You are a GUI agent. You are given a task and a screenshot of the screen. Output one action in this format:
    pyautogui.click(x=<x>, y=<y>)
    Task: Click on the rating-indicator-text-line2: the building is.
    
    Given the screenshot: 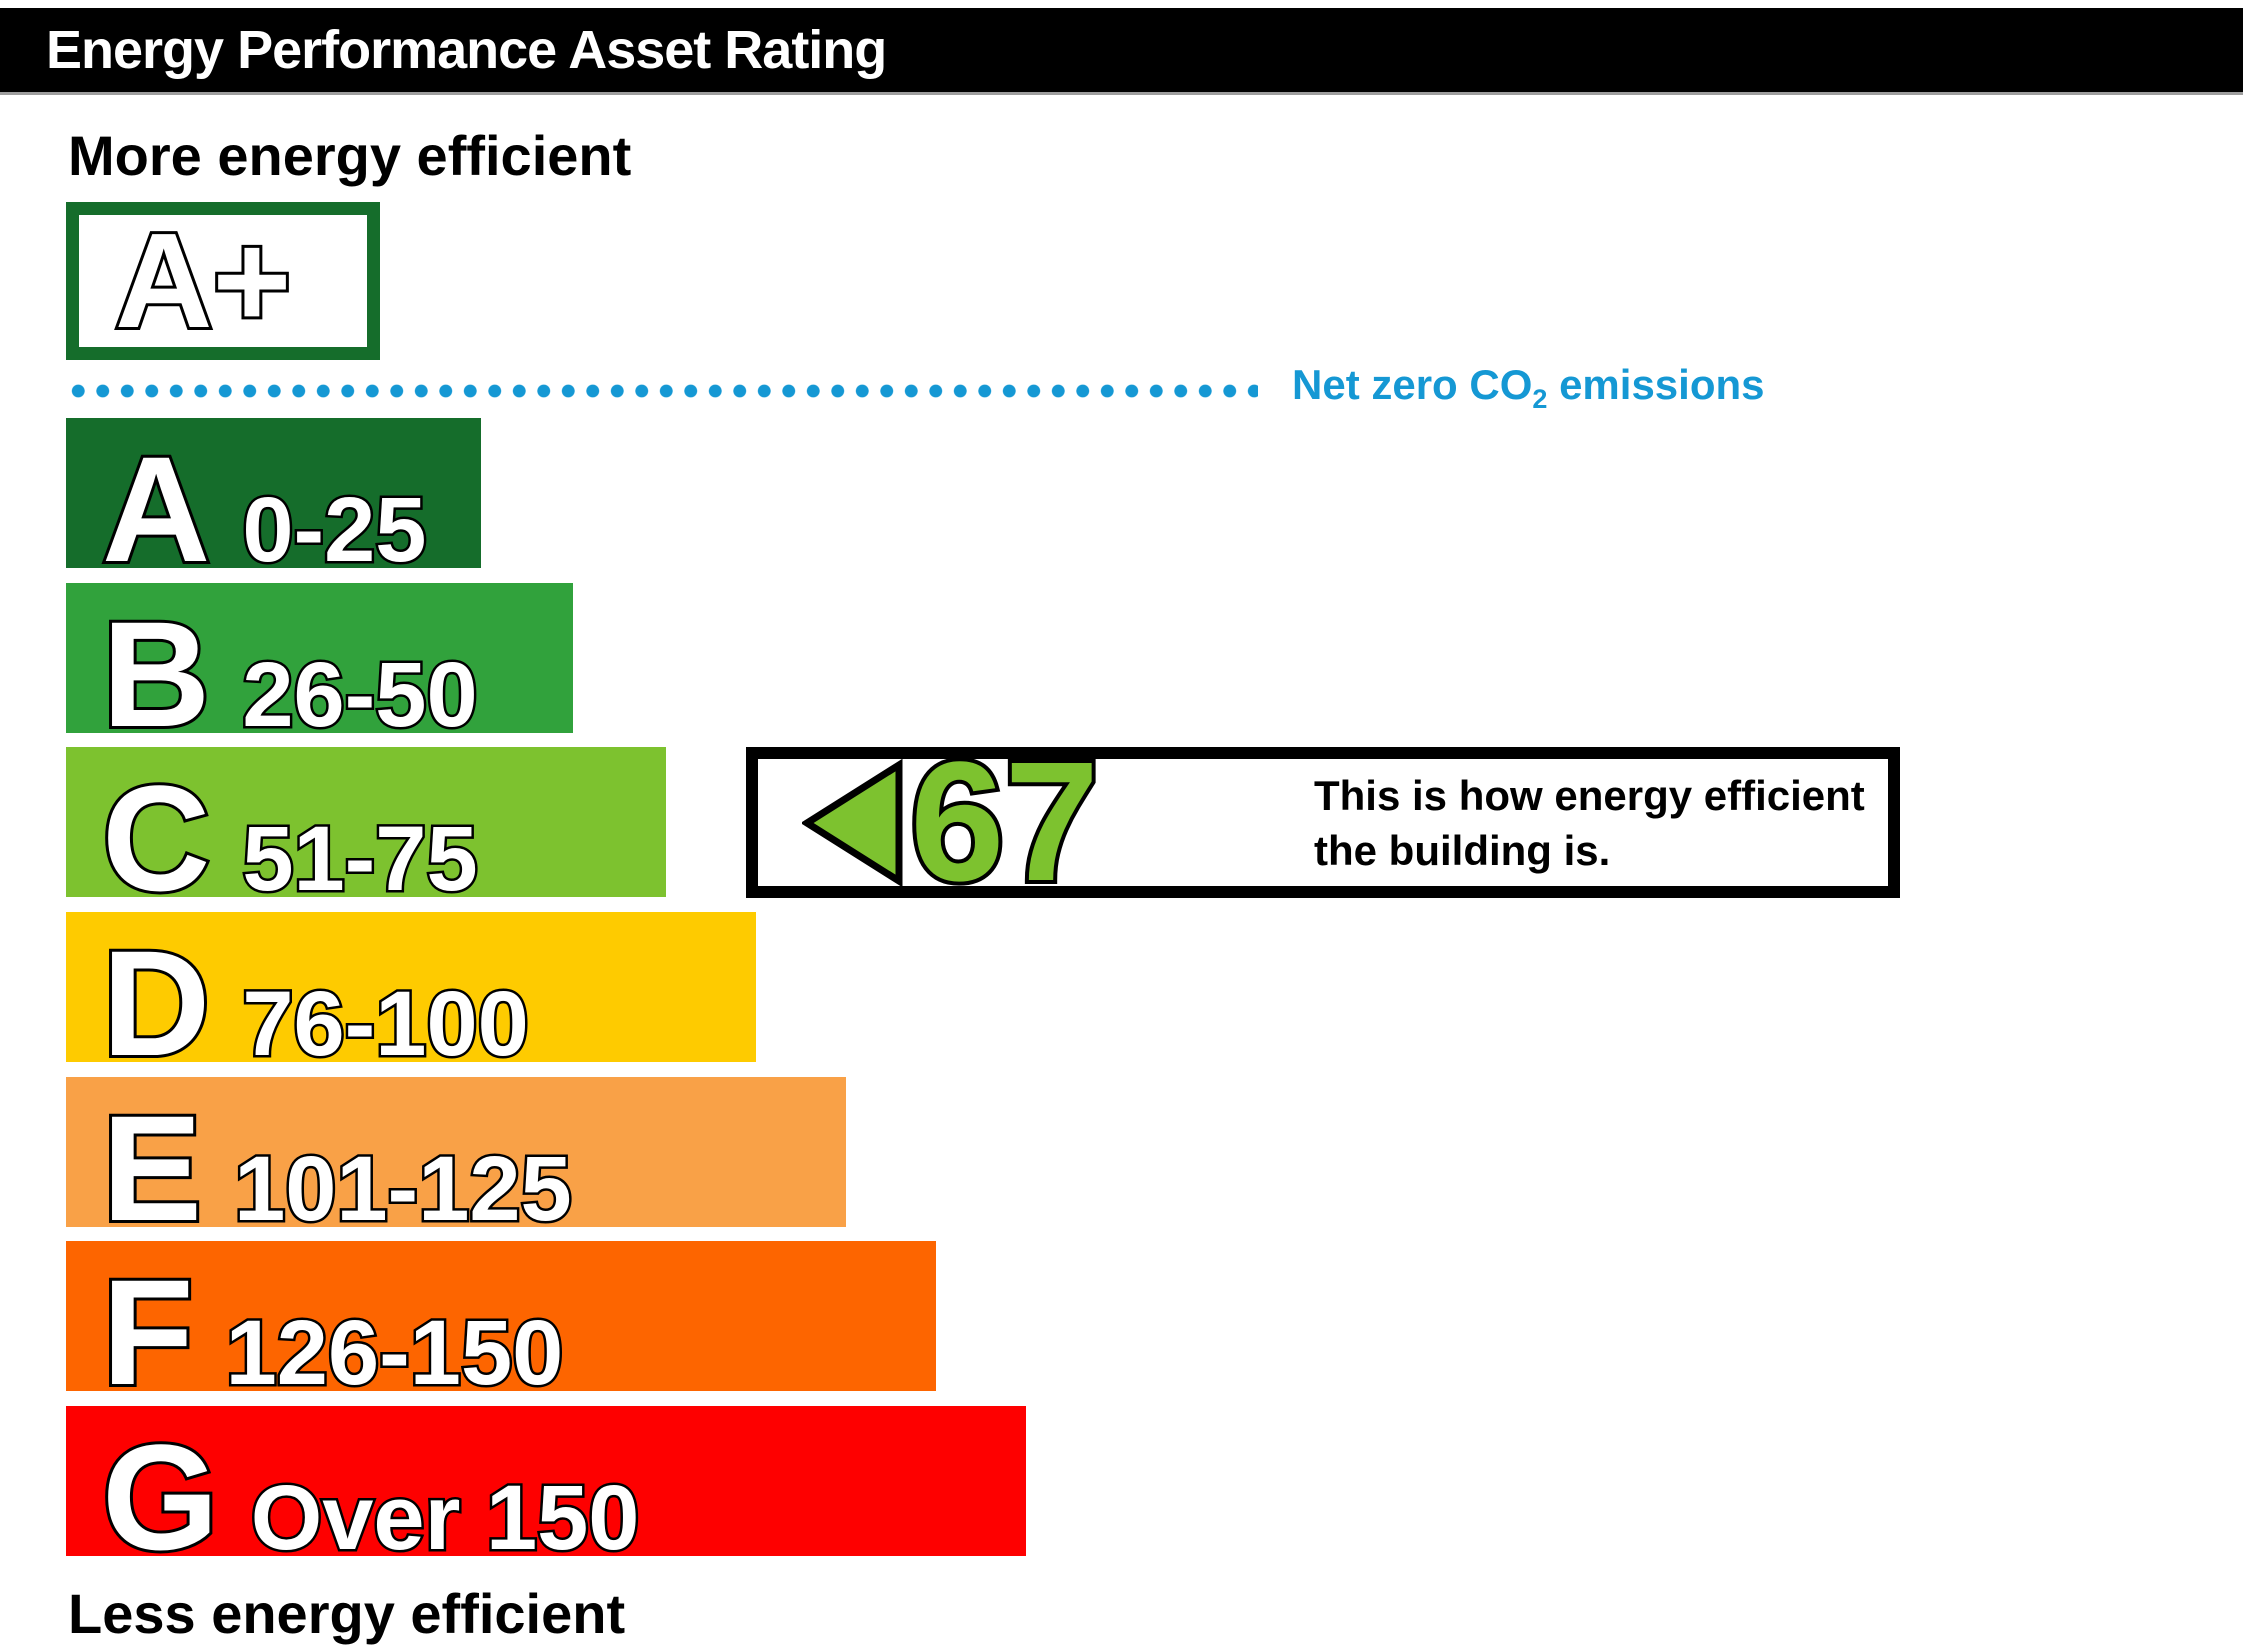 What is the action you would take?
    pyautogui.click(x=1462, y=850)
    